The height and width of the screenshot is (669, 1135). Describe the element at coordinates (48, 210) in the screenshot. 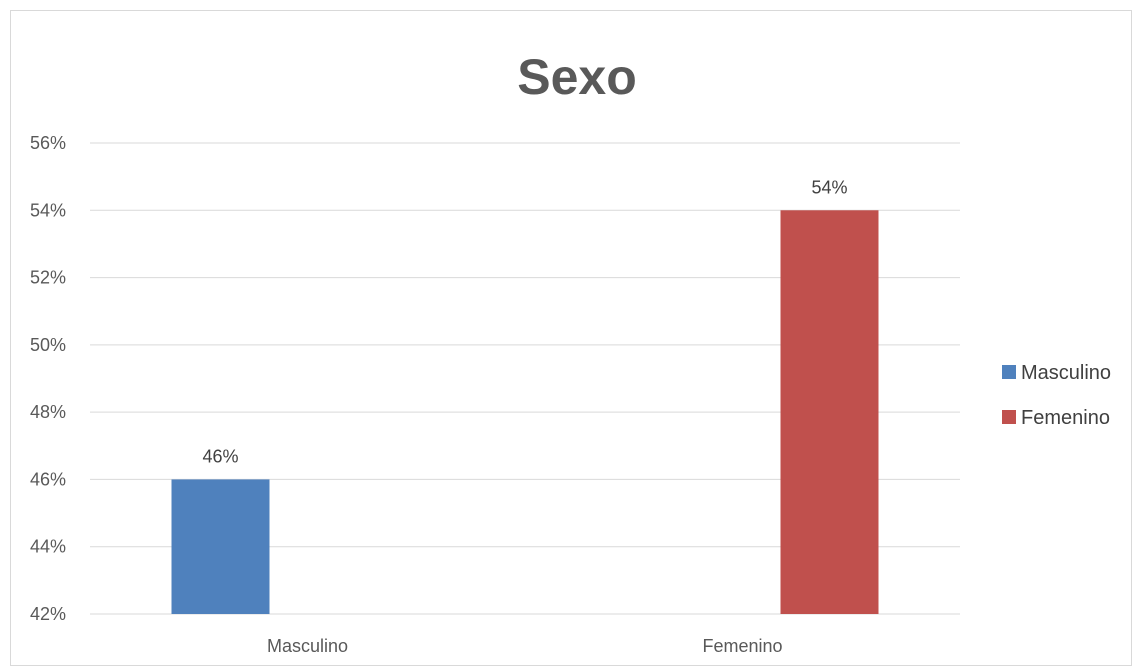

I see `y-tick-label: 54%` at that location.